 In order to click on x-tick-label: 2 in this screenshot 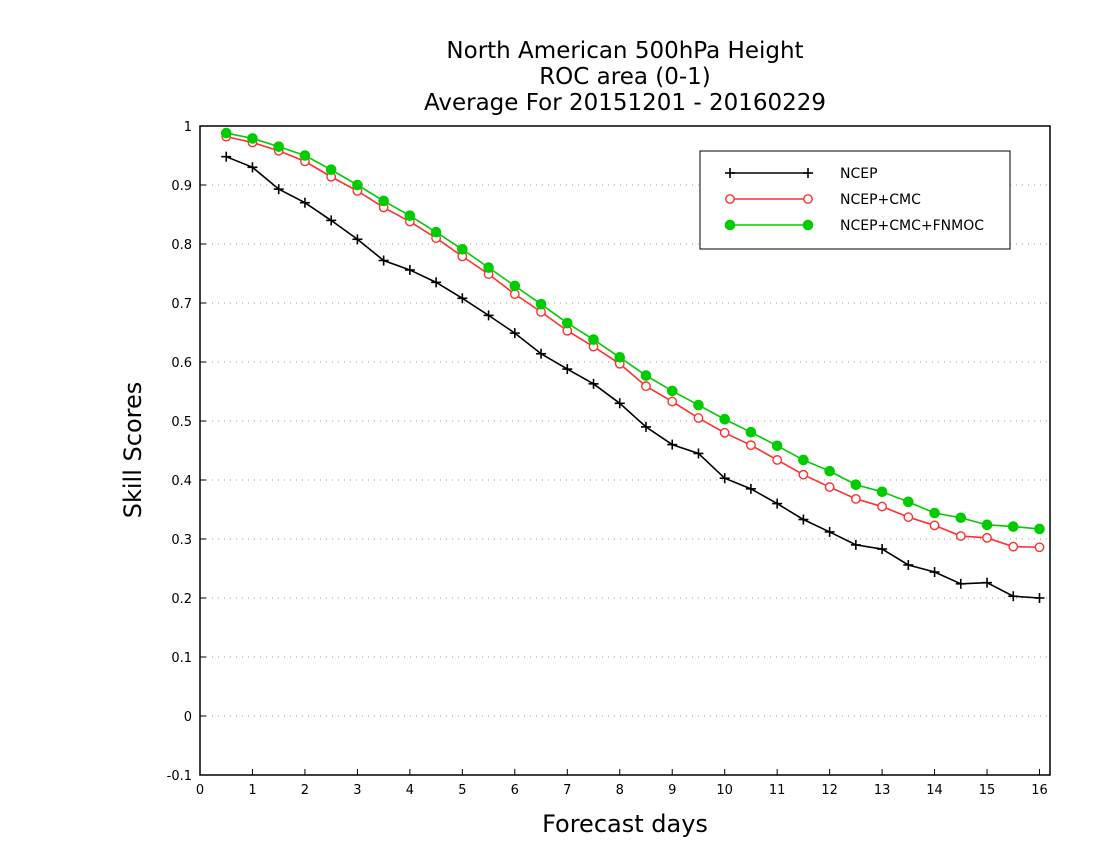, I will do `click(305, 790)`.